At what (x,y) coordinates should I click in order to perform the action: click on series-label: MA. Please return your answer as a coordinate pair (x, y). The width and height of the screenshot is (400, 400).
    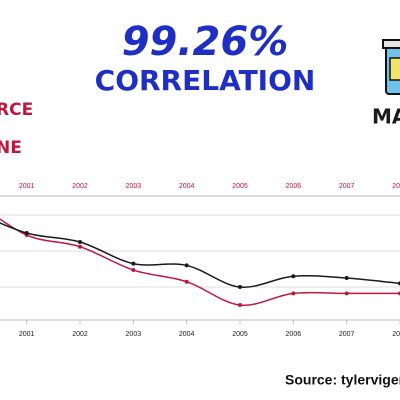
    Looking at the image, I should click on (386, 117).